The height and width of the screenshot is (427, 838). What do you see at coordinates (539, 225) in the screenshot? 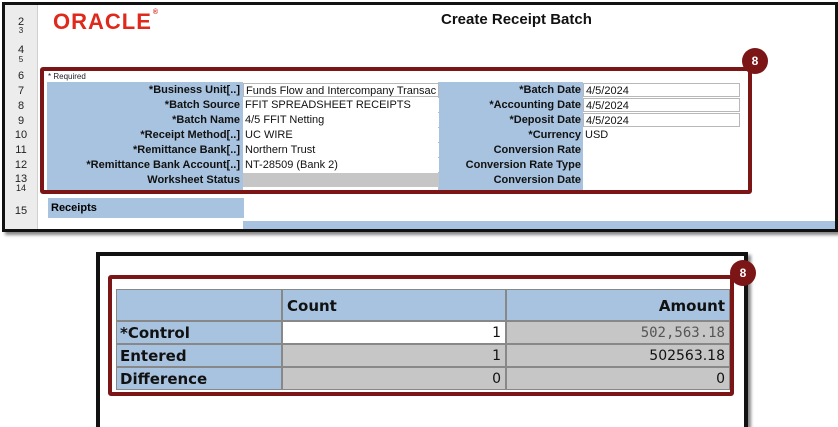
I see `receipts-header-strip` at bounding box center [539, 225].